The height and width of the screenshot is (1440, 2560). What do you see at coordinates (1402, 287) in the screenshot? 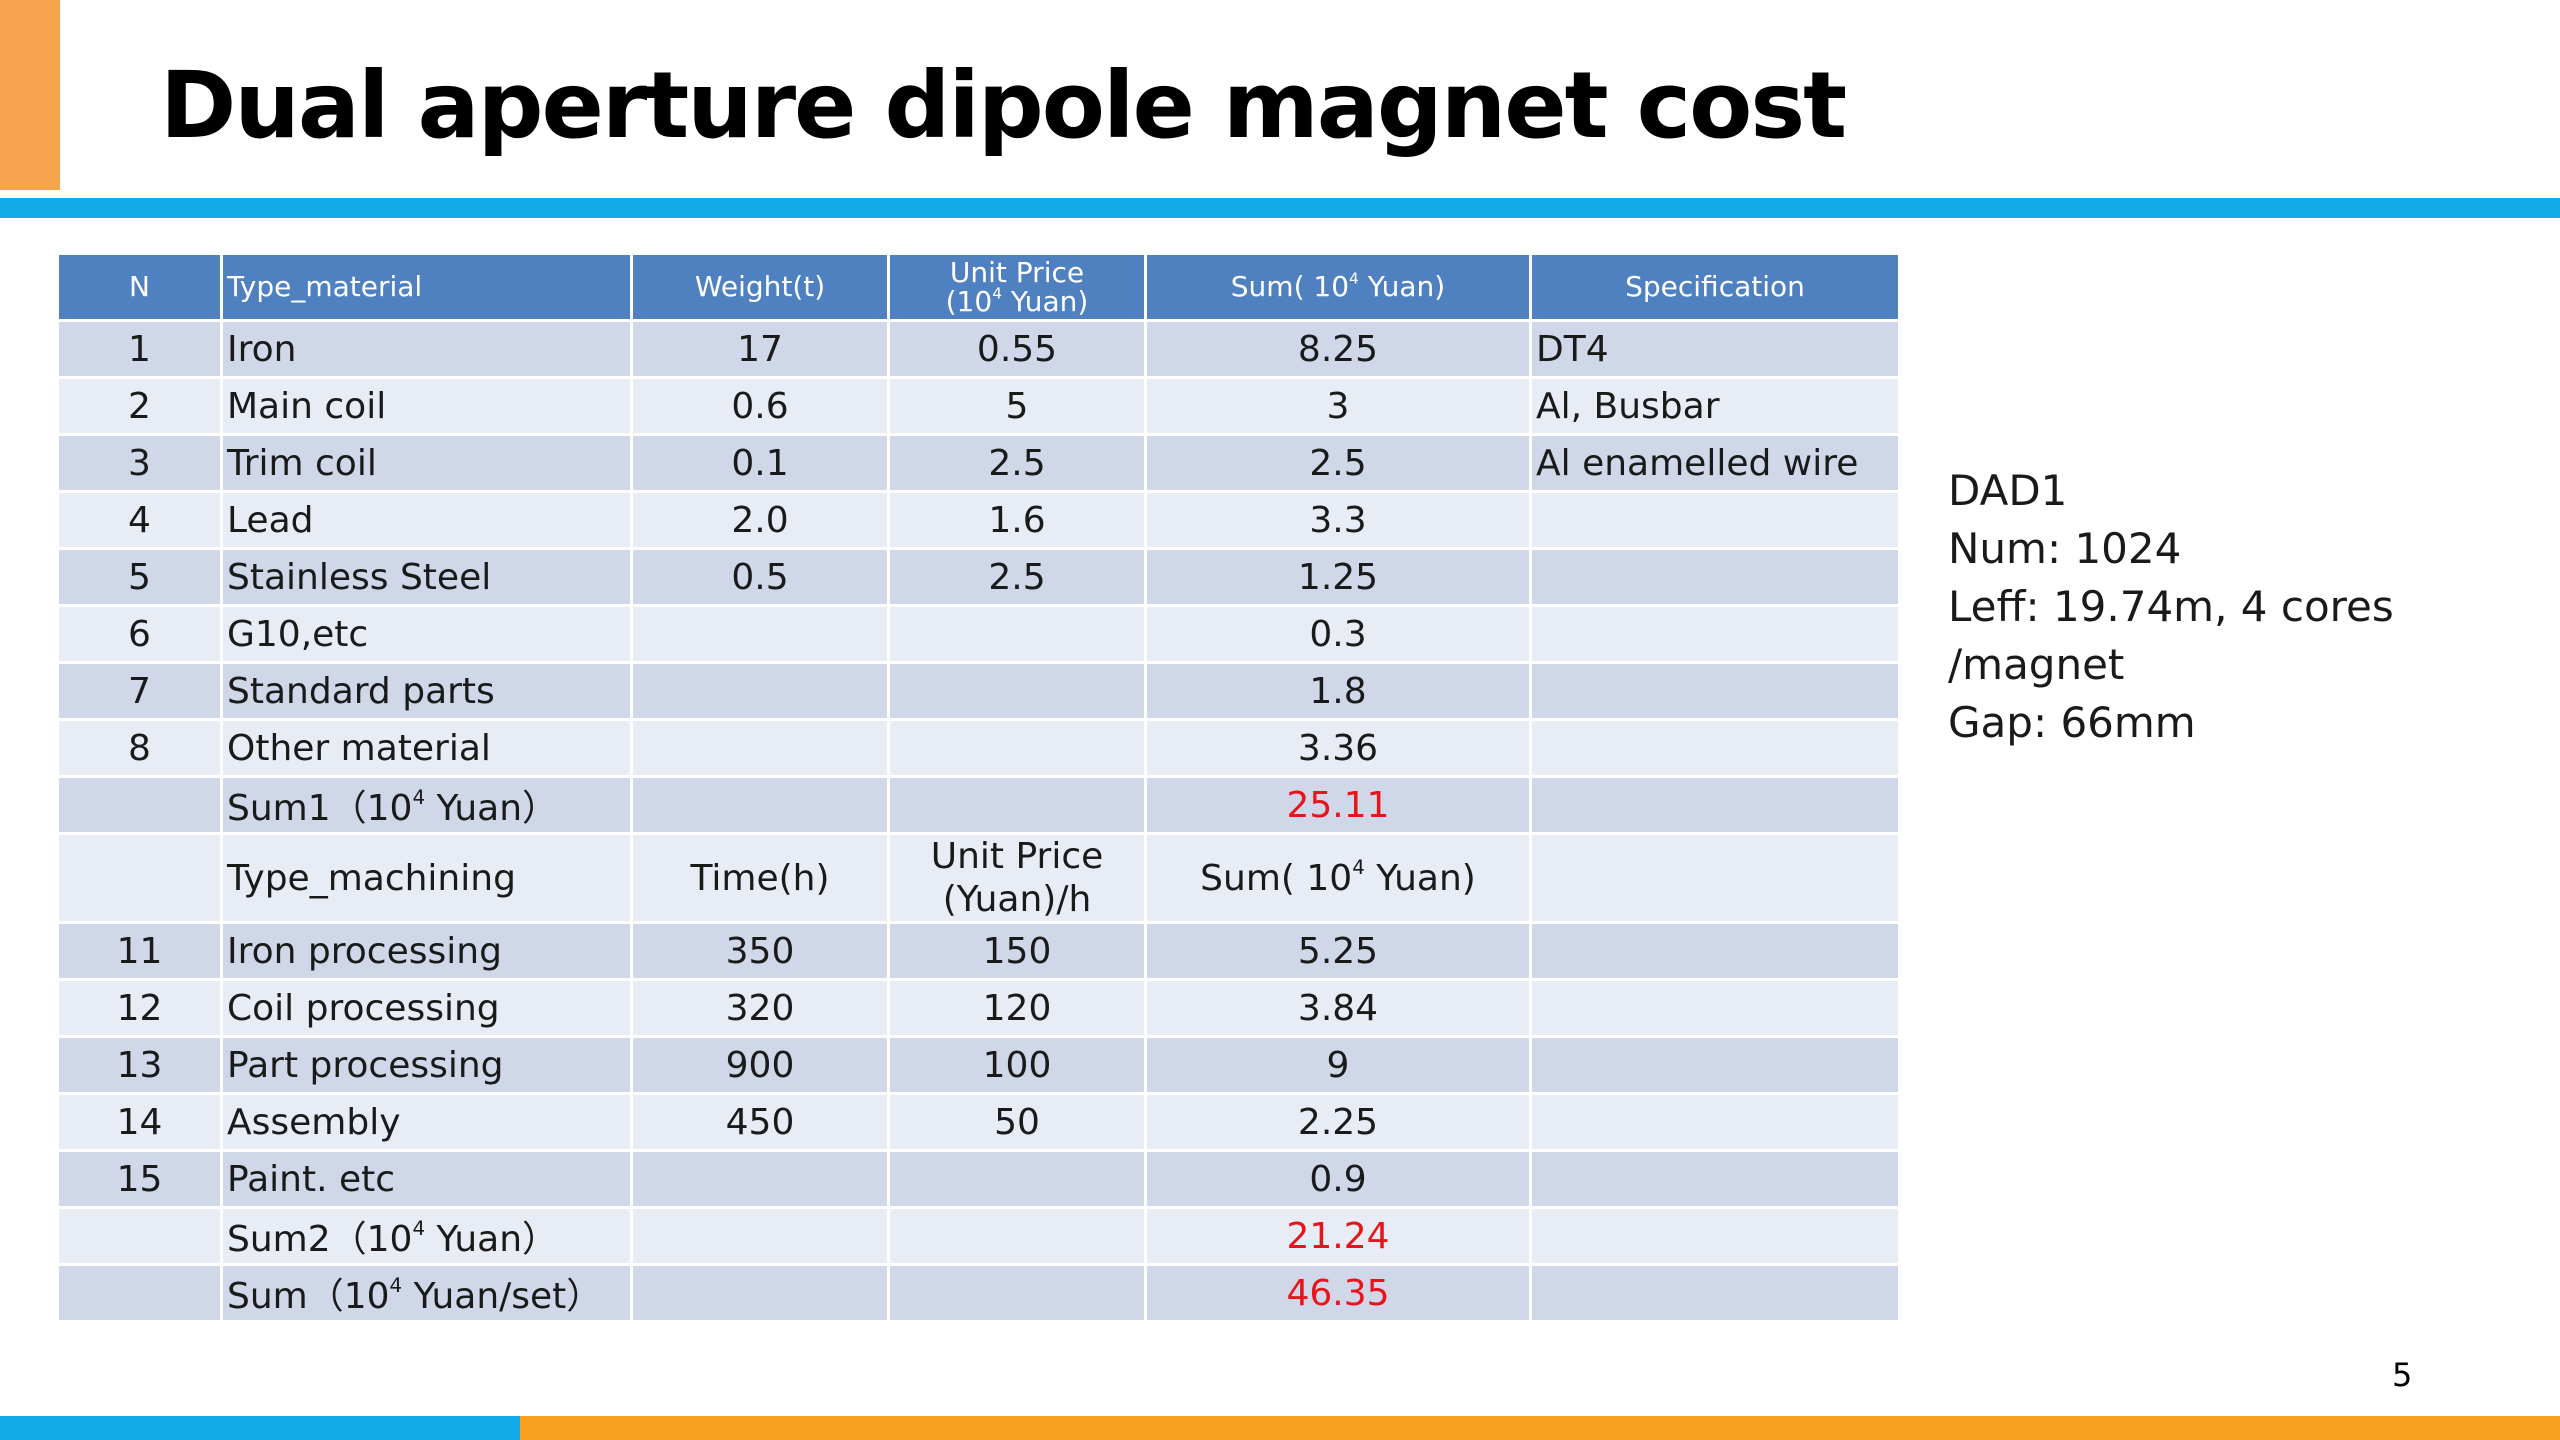
I see `header-sum-post: Yuan)` at bounding box center [1402, 287].